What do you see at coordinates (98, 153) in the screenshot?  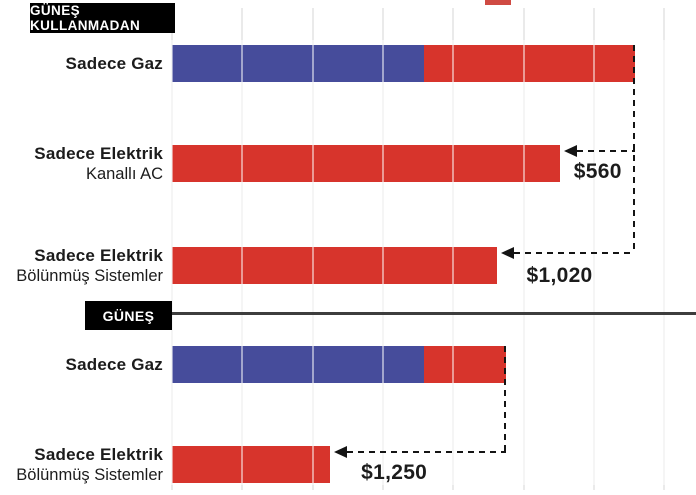 I see `row-label-1-line-0: Sadece Elektrik` at bounding box center [98, 153].